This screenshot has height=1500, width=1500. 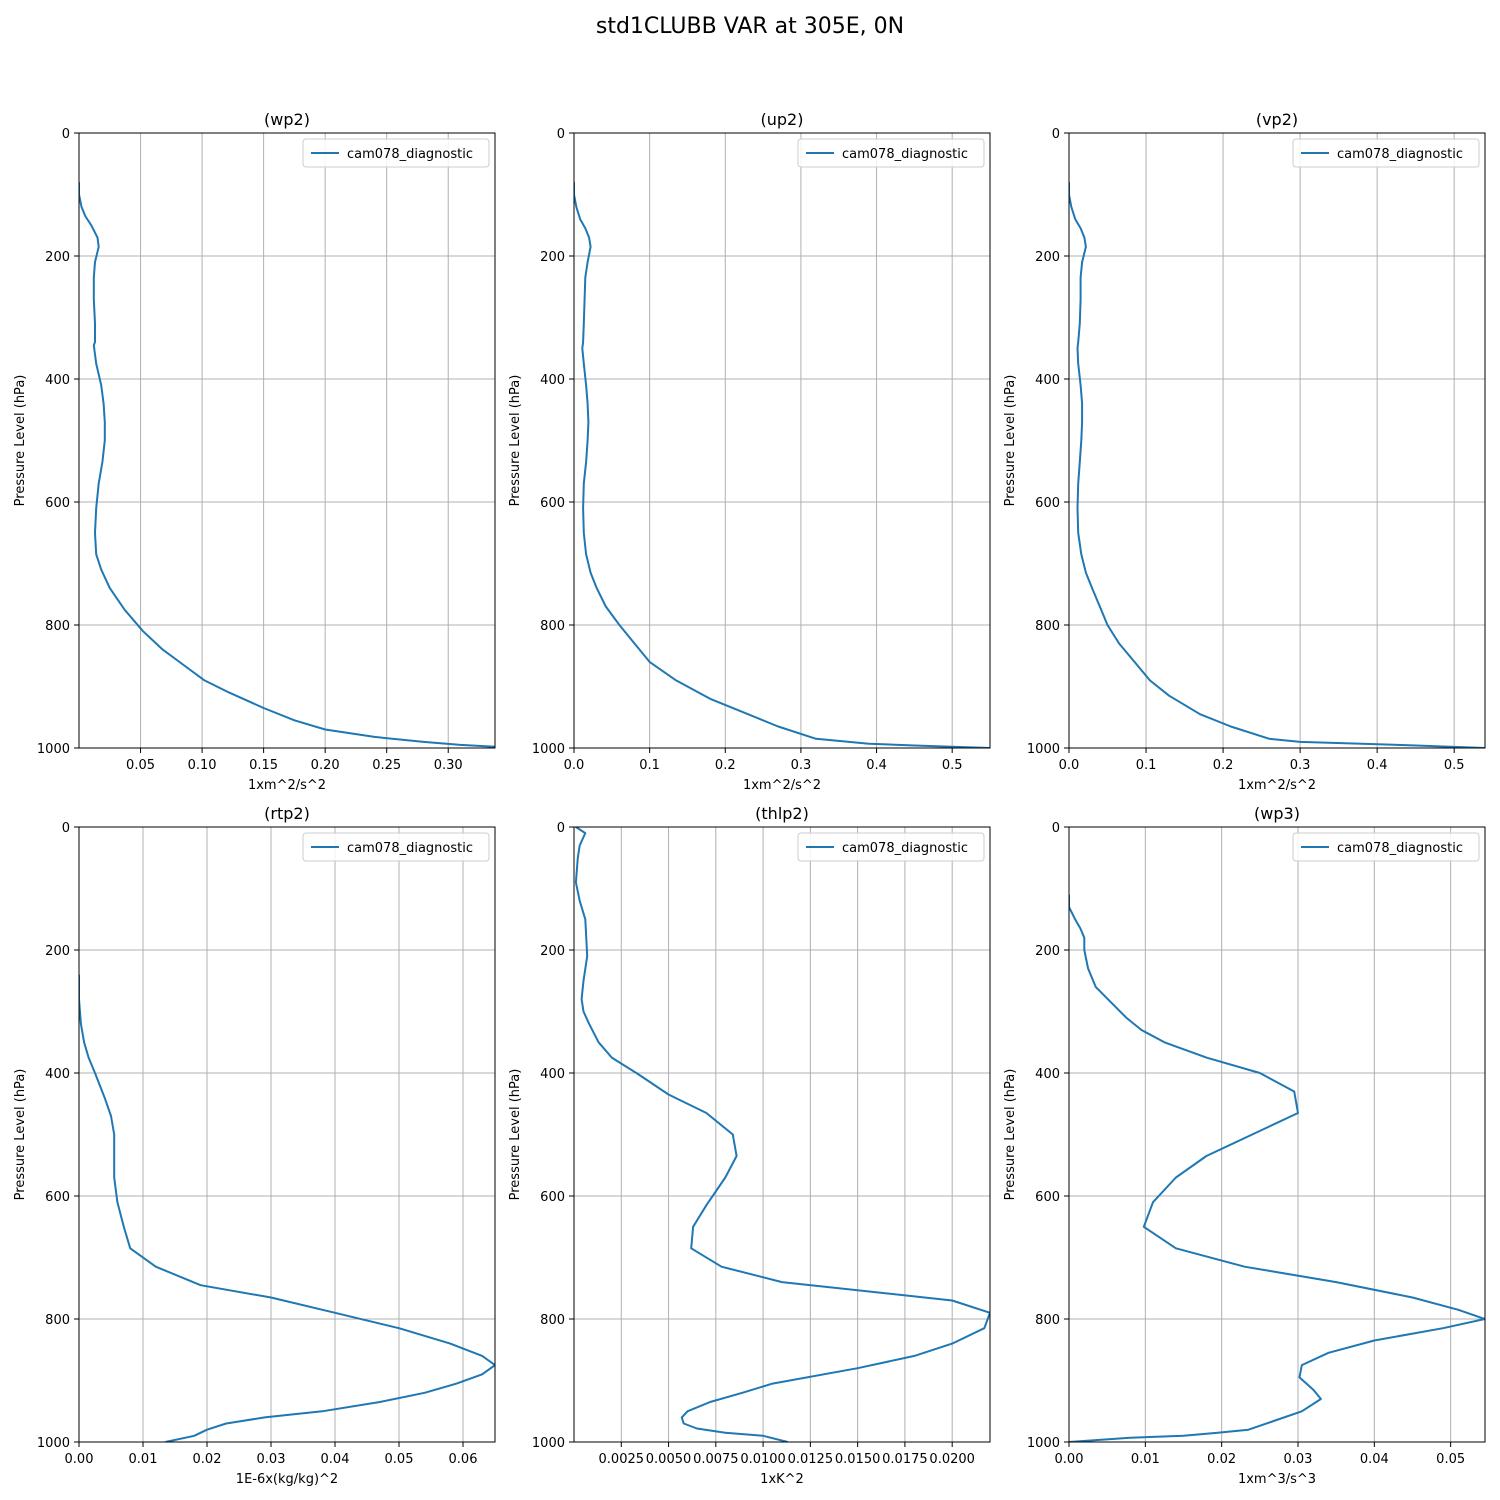 What do you see at coordinates (905, 1459) in the screenshot?
I see `x-tick-label: 0.0175` at bounding box center [905, 1459].